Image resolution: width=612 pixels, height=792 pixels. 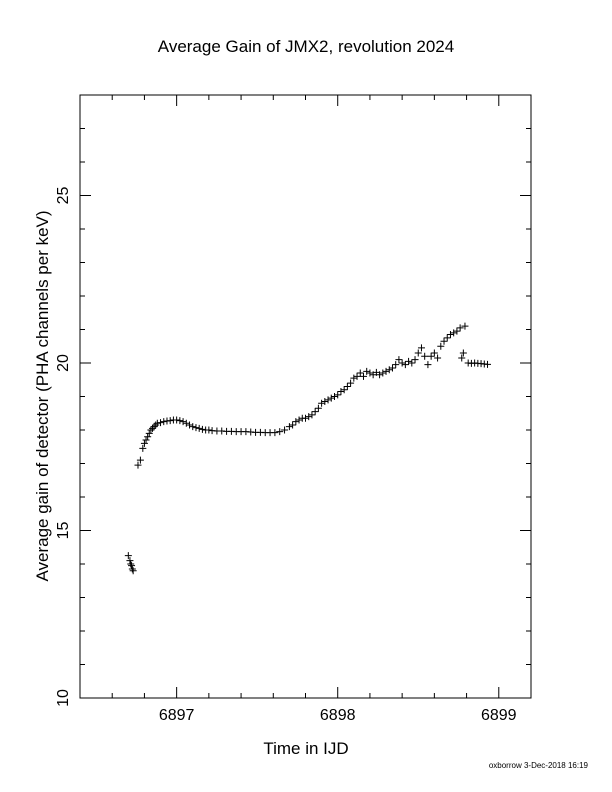 I want to click on y-tick-label: 10, so click(x=63, y=698).